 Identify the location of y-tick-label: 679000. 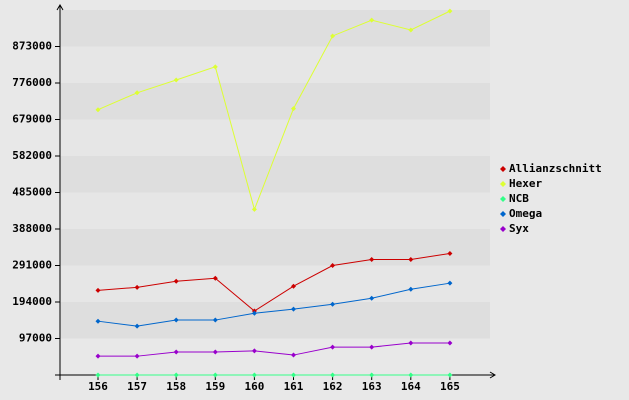
(32, 119).